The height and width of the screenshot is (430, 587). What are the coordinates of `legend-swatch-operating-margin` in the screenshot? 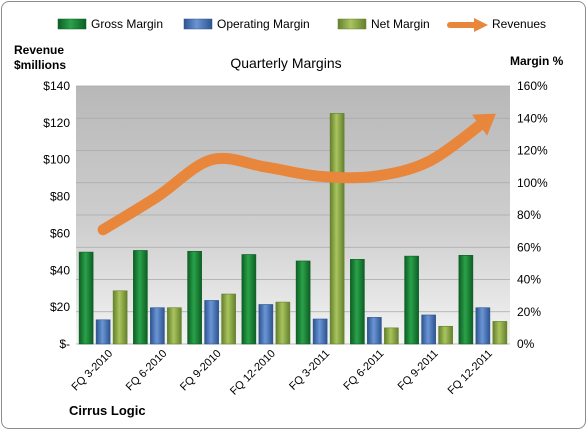 It's located at (198, 24).